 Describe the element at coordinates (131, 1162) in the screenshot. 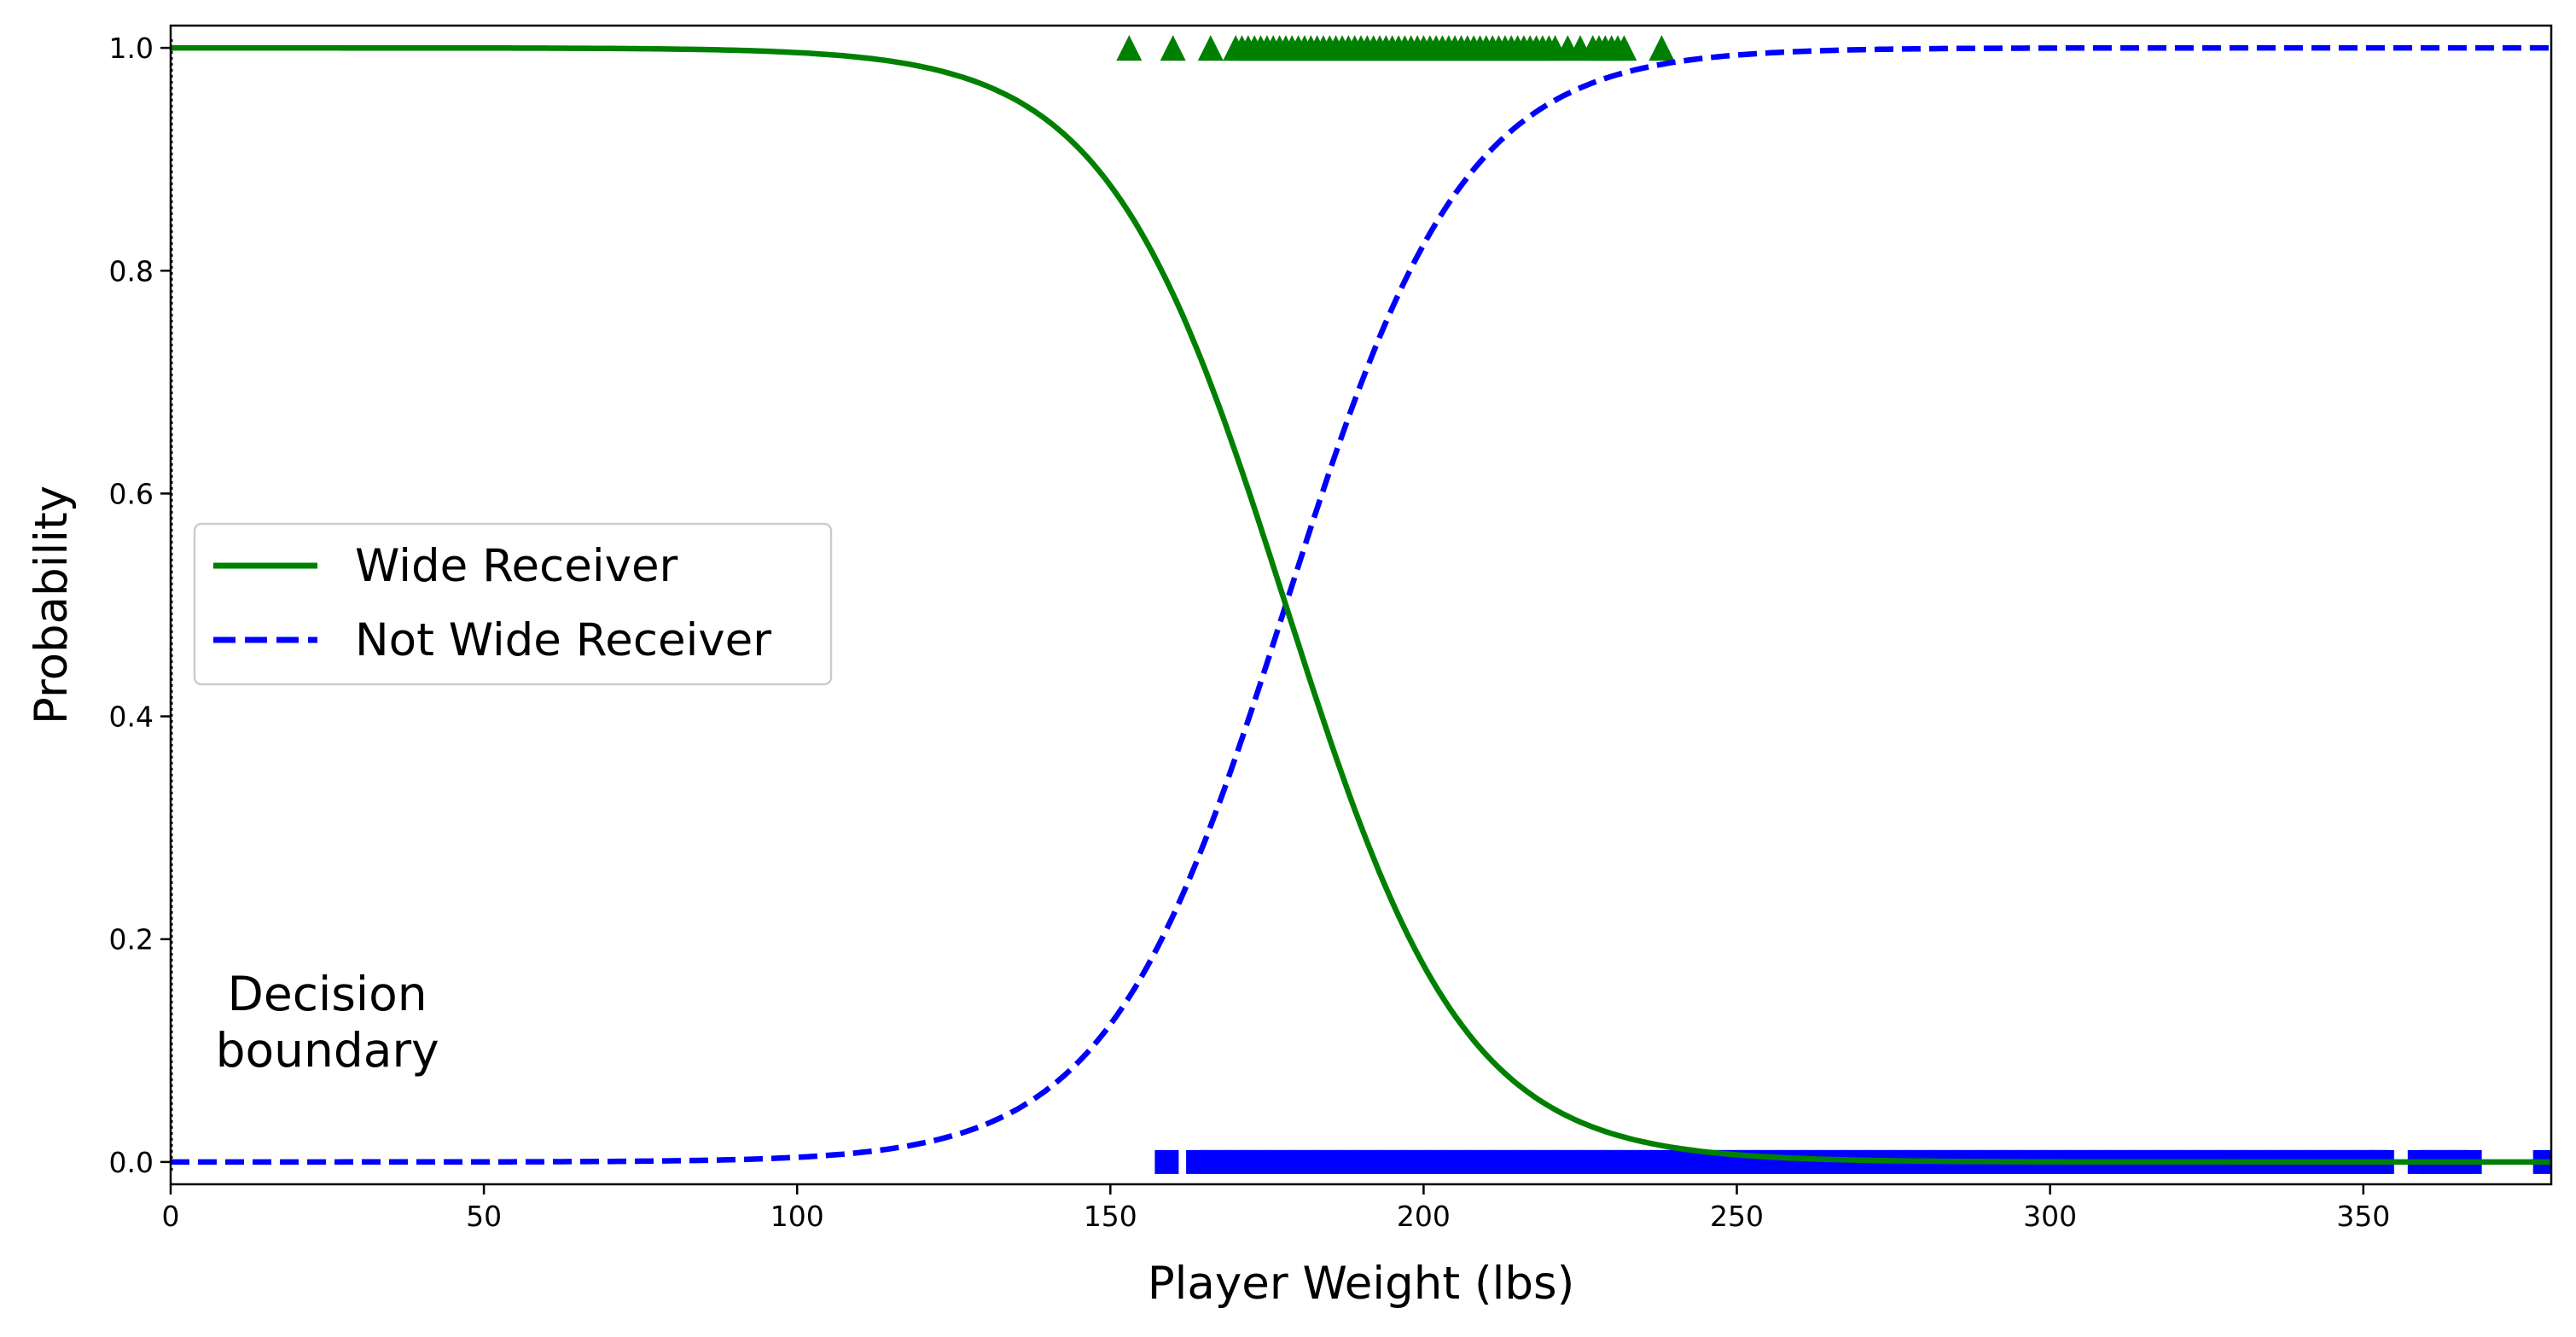

I see `y-tick-label: 0.0` at that location.